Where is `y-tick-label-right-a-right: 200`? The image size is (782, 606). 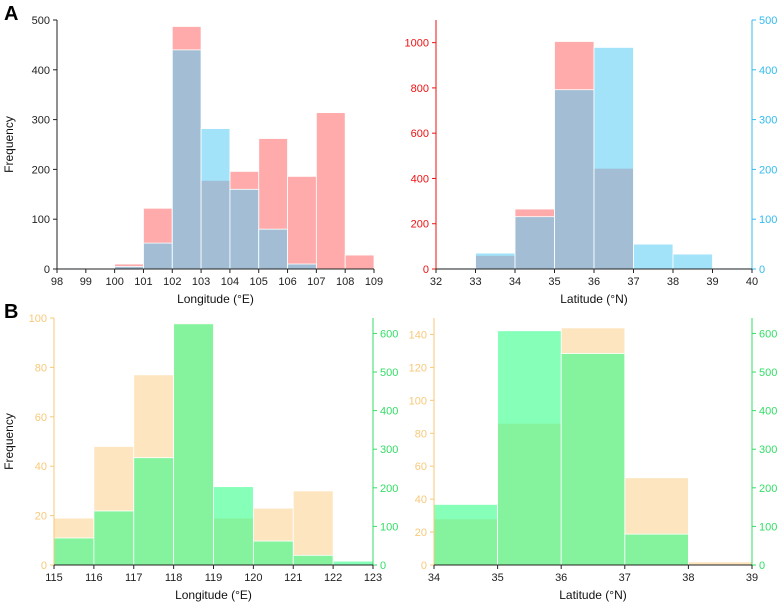
y-tick-label-right-a-right: 200 is located at coordinates (768, 170).